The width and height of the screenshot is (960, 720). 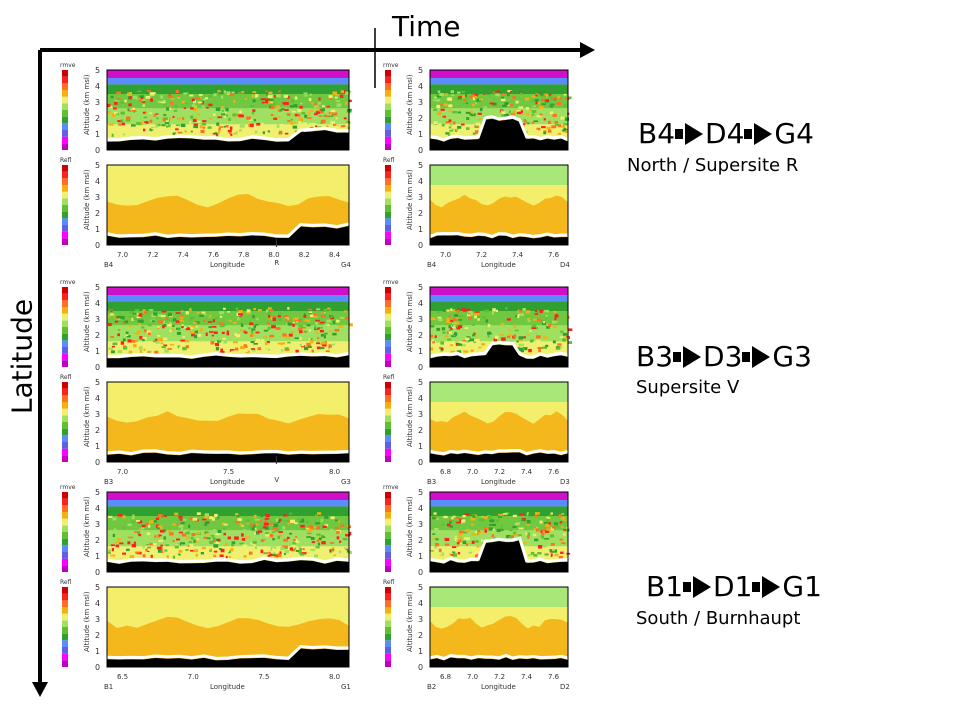 I want to click on transect-start: B1, so click(x=108, y=687).